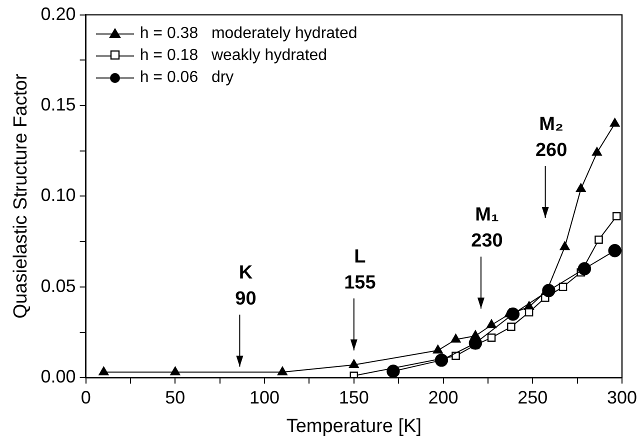 This screenshot has height=444, width=641. Describe the element at coordinates (249, 34) in the screenshot. I see `legend-label: h = 0.38 moderately hydrated` at that location.